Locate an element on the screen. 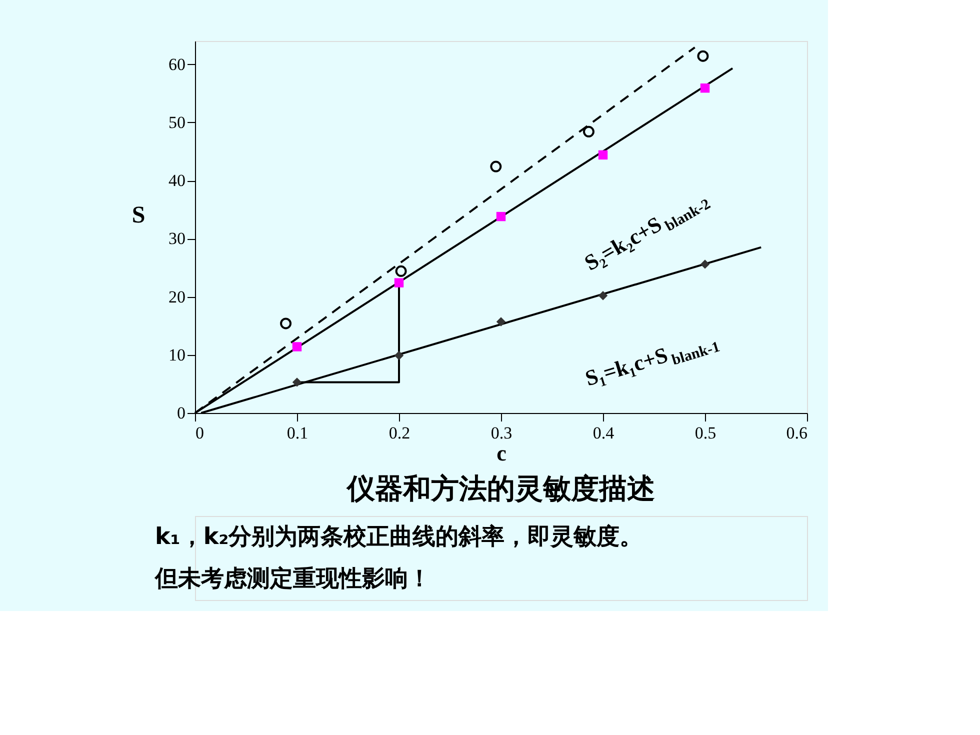 This screenshot has width=980, height=735. y-tick-label: 10 is located at coordinates (177, 354).